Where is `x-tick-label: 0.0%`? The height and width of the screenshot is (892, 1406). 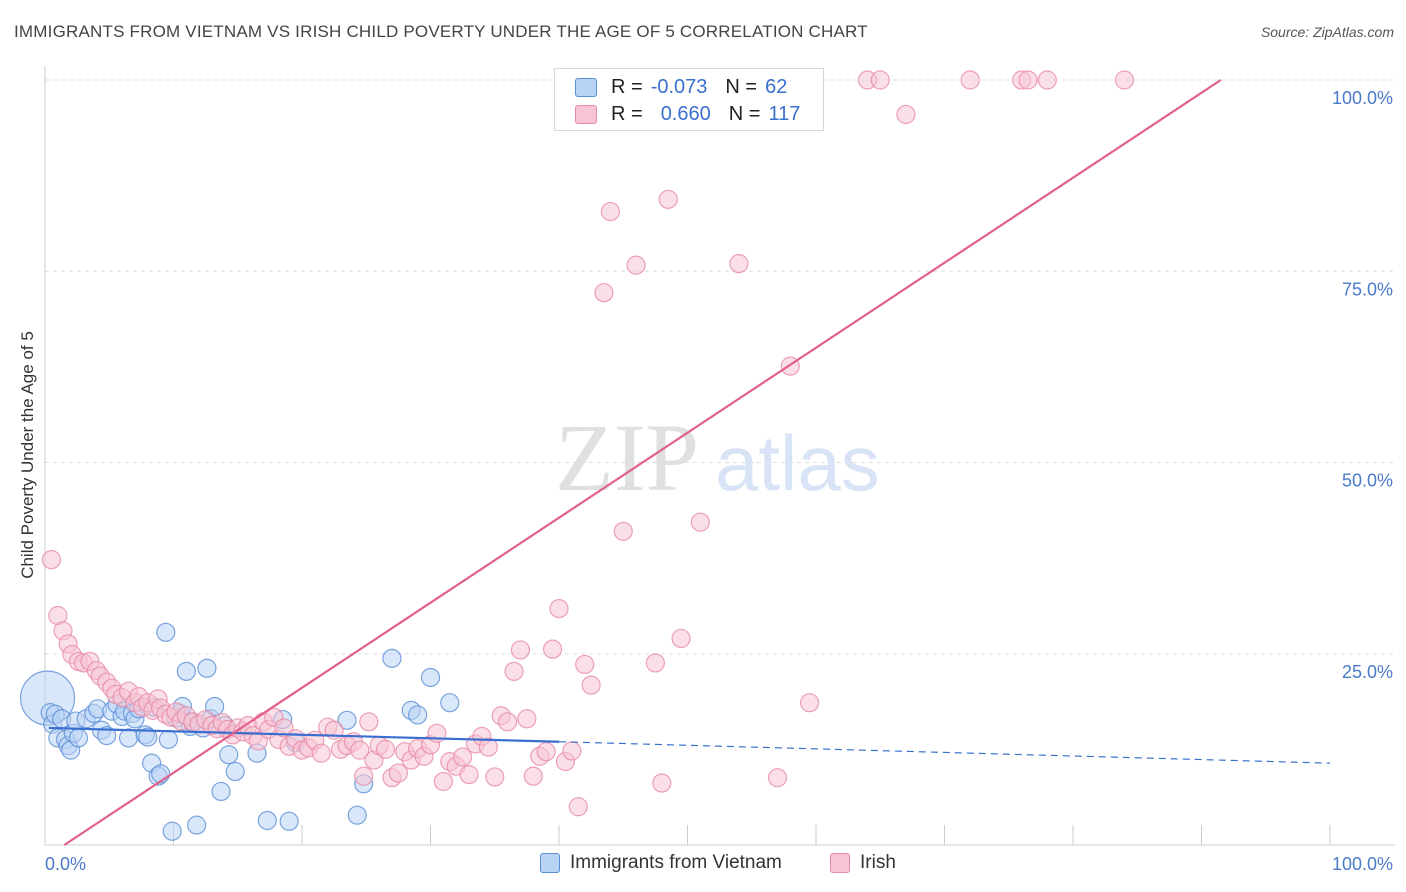
x-tick-label: 0.0% is located at coordinates (65, 864).